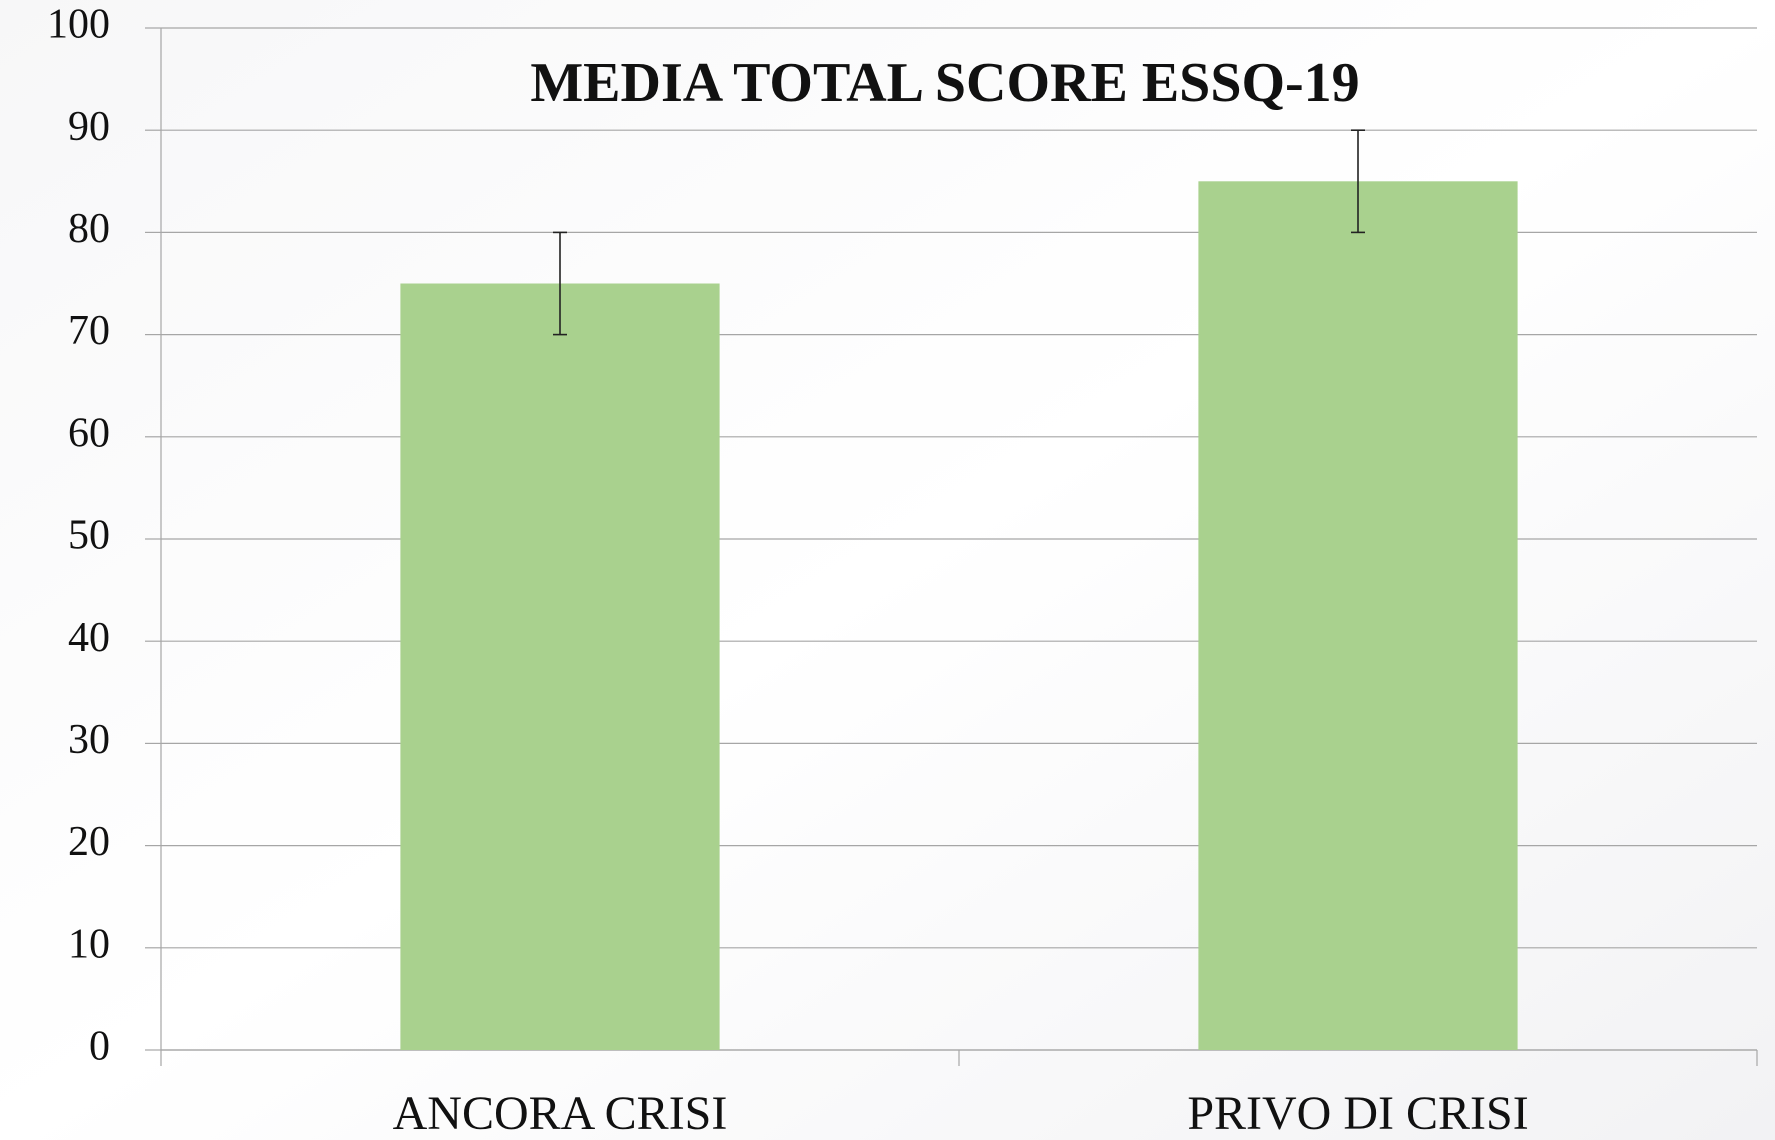  What do you see at coordinates (89, 740) in the screenshot?
I see `y-tick-label: 30` at bounding box center [89, 740].